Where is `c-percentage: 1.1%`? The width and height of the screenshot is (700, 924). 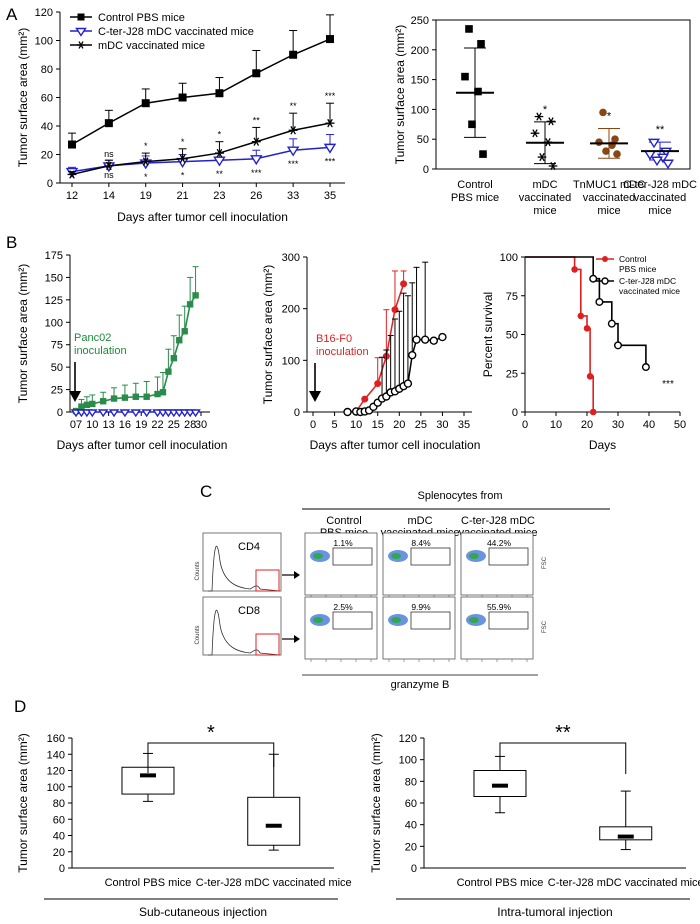 c-percentage: 1.1% is located at coordinates (343, 543).